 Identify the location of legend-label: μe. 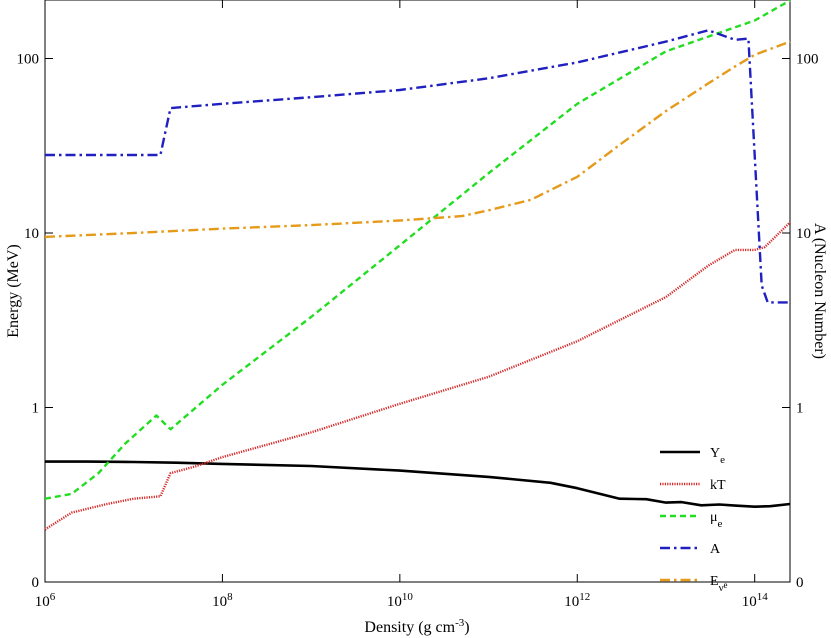
(716, 520).